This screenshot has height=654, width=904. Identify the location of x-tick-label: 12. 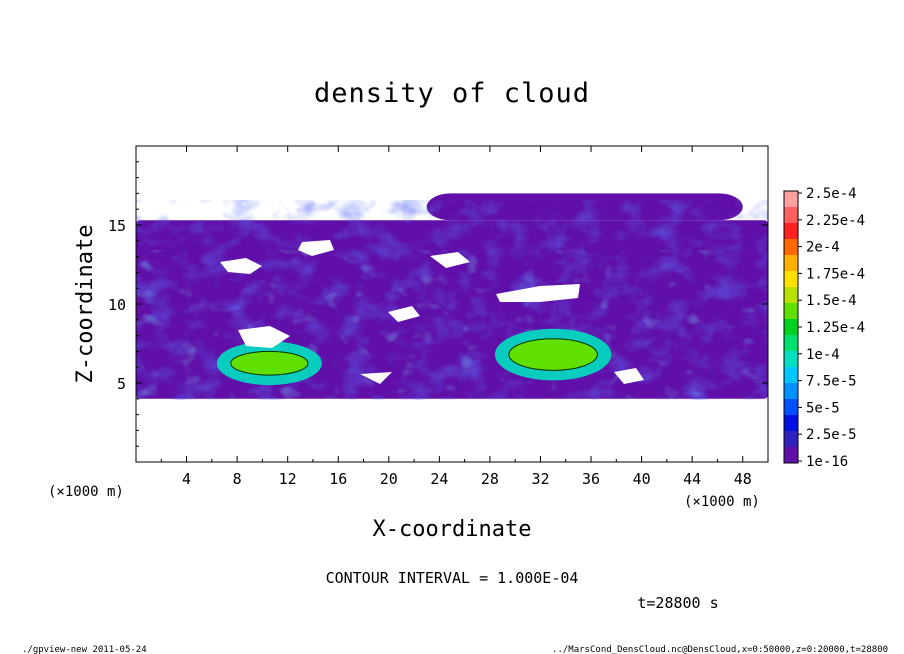
(288, 479).